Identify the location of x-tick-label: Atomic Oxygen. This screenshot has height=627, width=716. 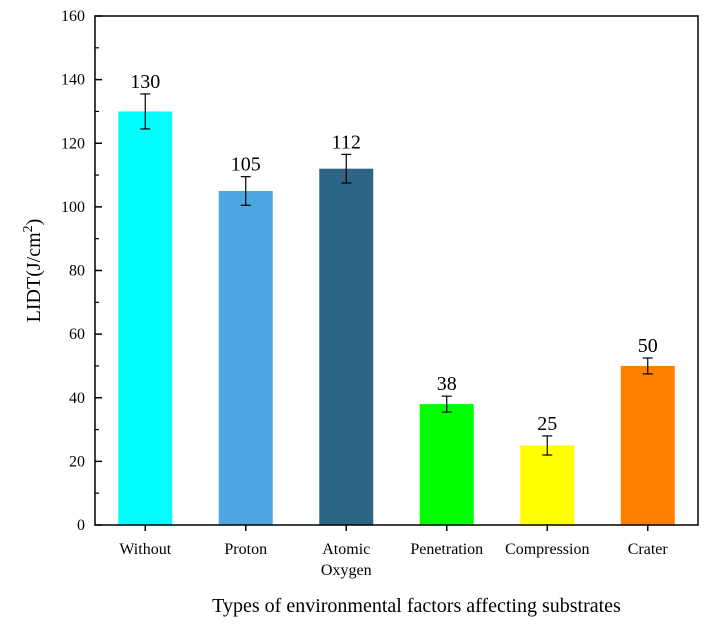
(346, 560).